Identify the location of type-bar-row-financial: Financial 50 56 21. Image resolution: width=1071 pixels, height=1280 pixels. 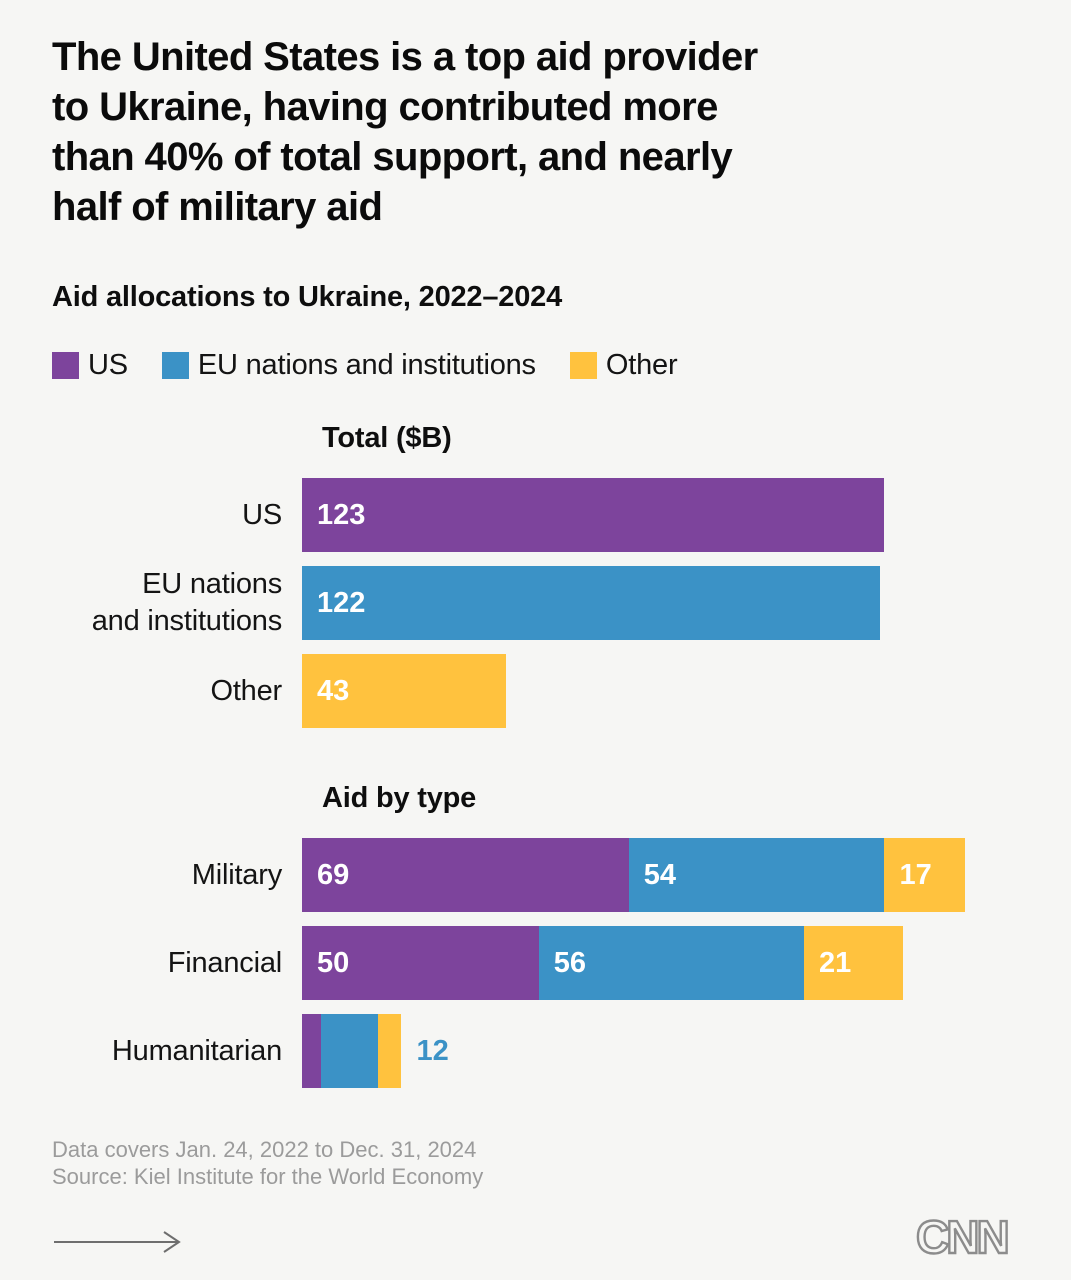
(547, 963).